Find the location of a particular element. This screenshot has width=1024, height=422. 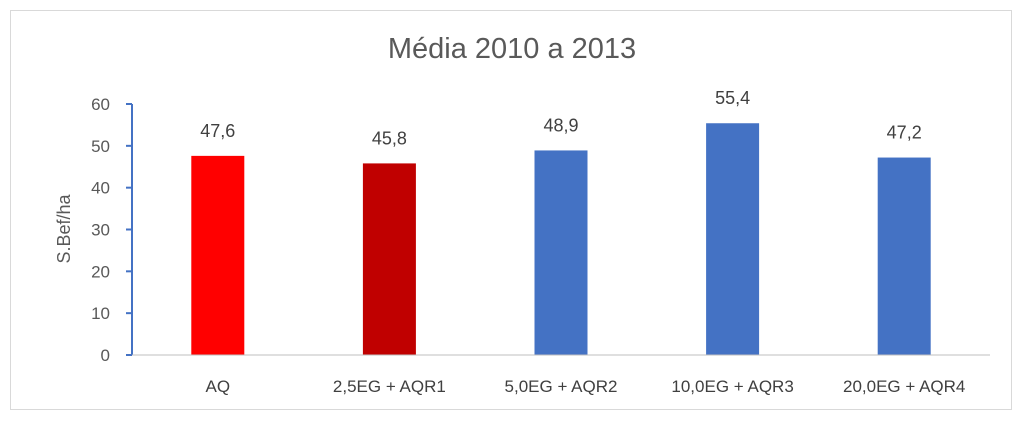

y-tick-label: 50 is located at coordinates (100, 146).